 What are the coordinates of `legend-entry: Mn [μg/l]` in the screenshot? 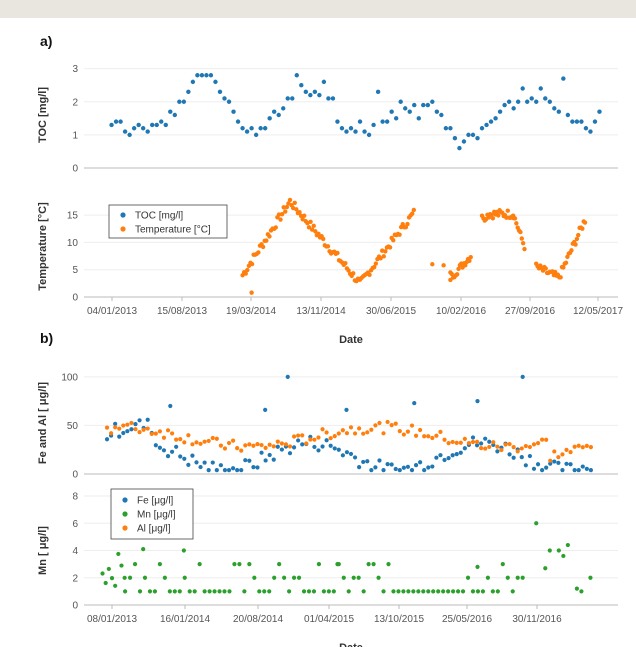 It's located at (156, 515).